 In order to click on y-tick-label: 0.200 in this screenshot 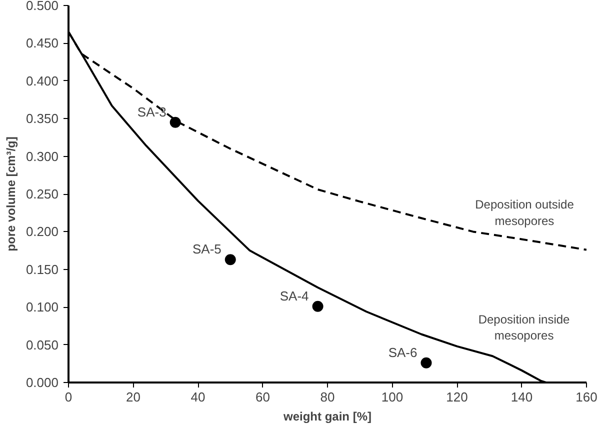, I will do `click(42, 232)`.